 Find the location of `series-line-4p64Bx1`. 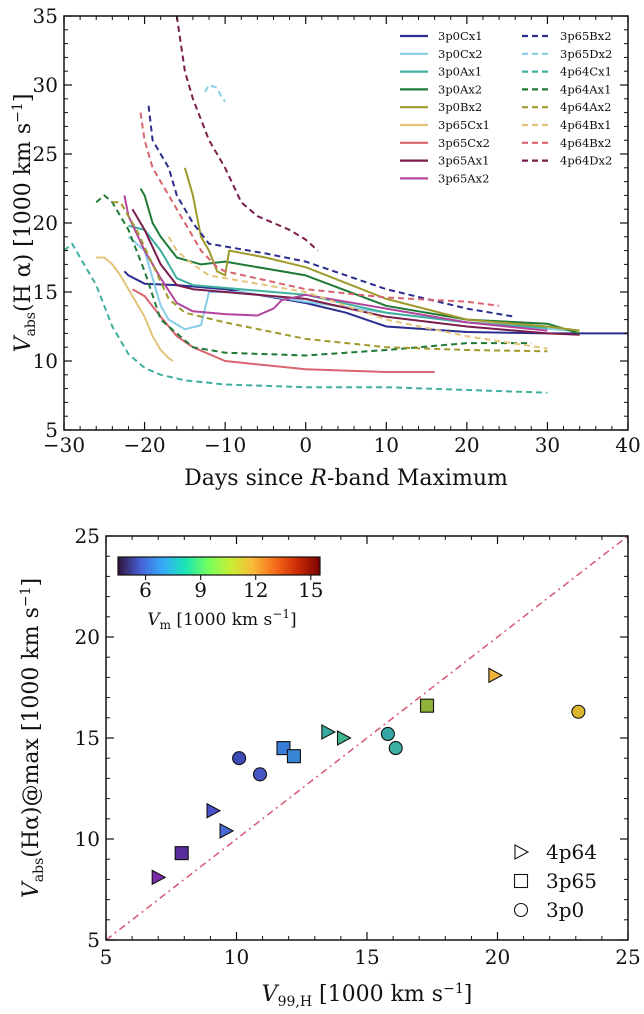

series-line-4p64Bx1 is located at coordinates (357, 293).